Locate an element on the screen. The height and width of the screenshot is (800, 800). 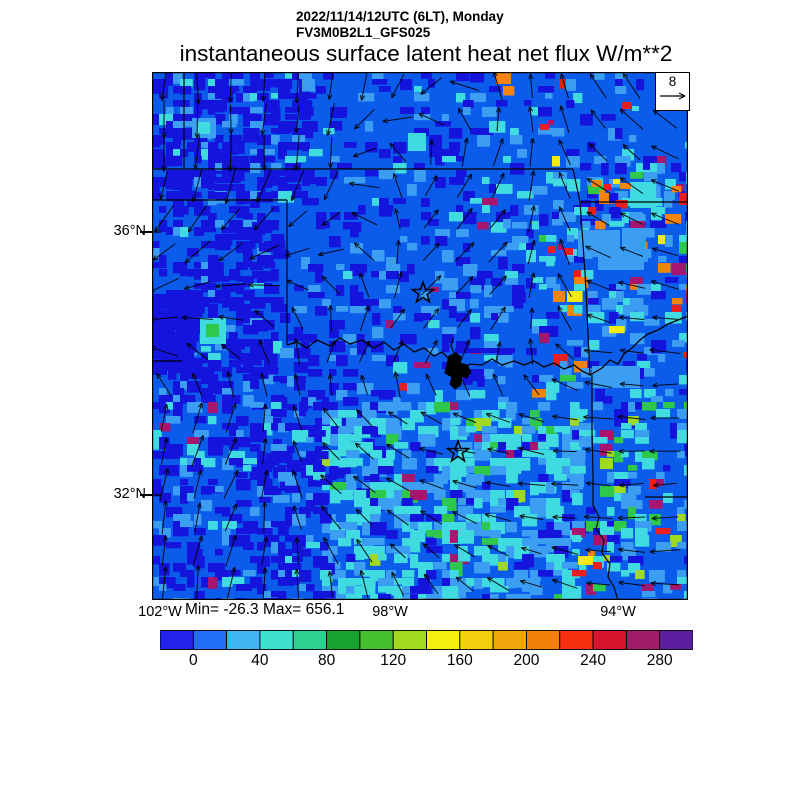
lon-label-102w: 102°W is located at coordinates (160, 612).